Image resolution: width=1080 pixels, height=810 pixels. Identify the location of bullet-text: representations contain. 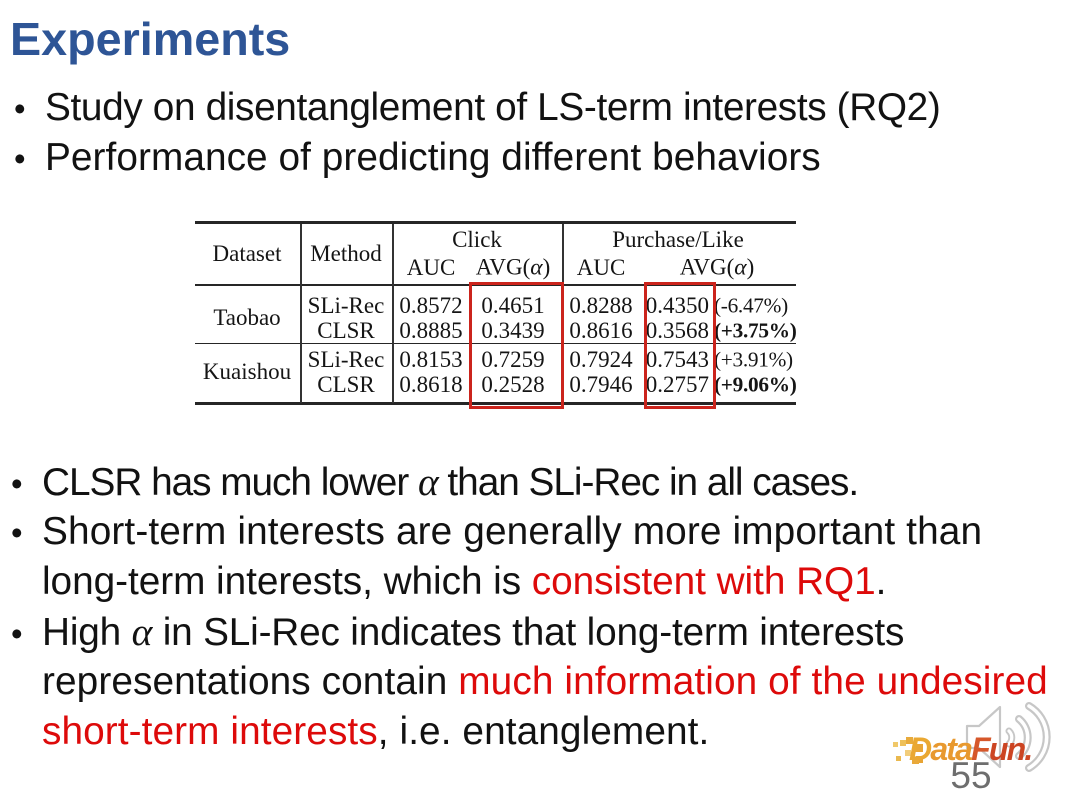
(250, 681).